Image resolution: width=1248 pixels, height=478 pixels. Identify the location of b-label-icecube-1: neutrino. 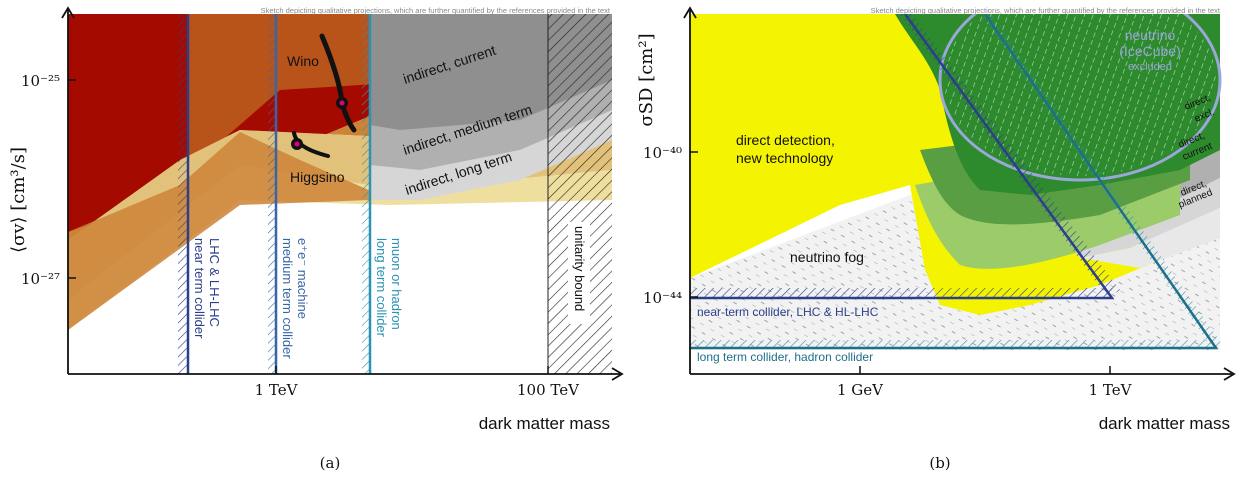
(1150, 35).